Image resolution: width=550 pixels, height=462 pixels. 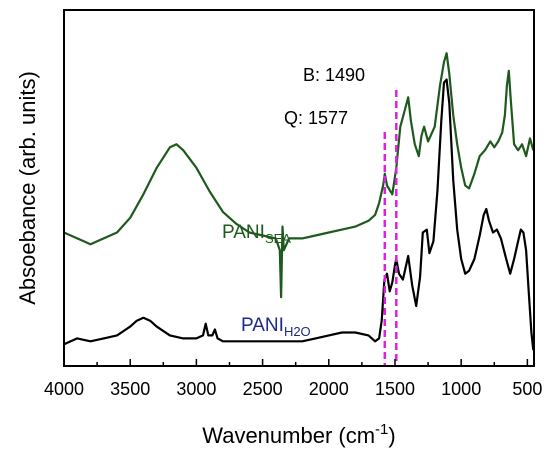 What do you see at coordinates (527, 389) in the screenshot?
I see `x-tick-label: 500` at bounding box center [527, 389].